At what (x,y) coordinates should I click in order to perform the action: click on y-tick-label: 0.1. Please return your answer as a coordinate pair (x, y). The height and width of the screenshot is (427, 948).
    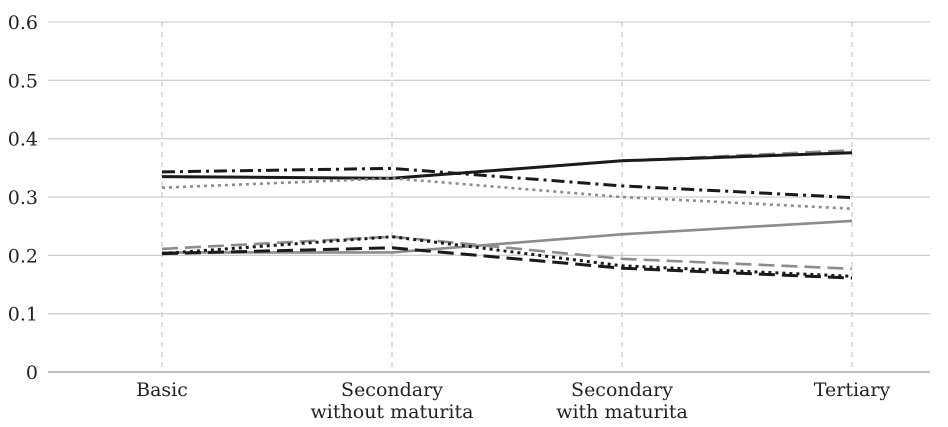
    Looking at the image, I should click on (23, 315).